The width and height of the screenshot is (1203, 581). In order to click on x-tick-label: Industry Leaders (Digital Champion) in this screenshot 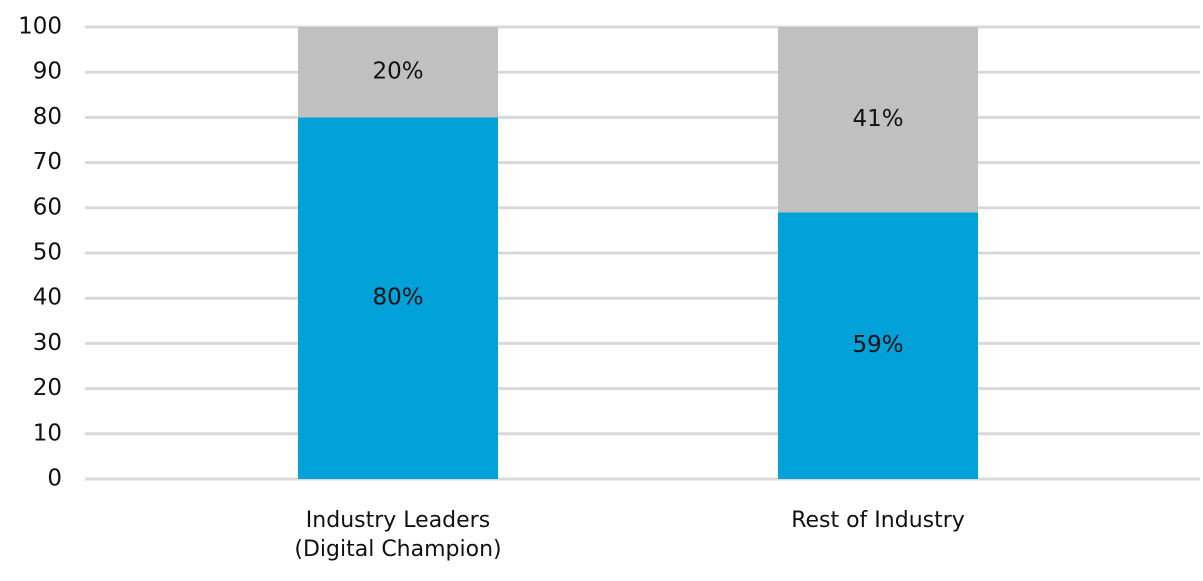, I will do `click(398, 535)`.